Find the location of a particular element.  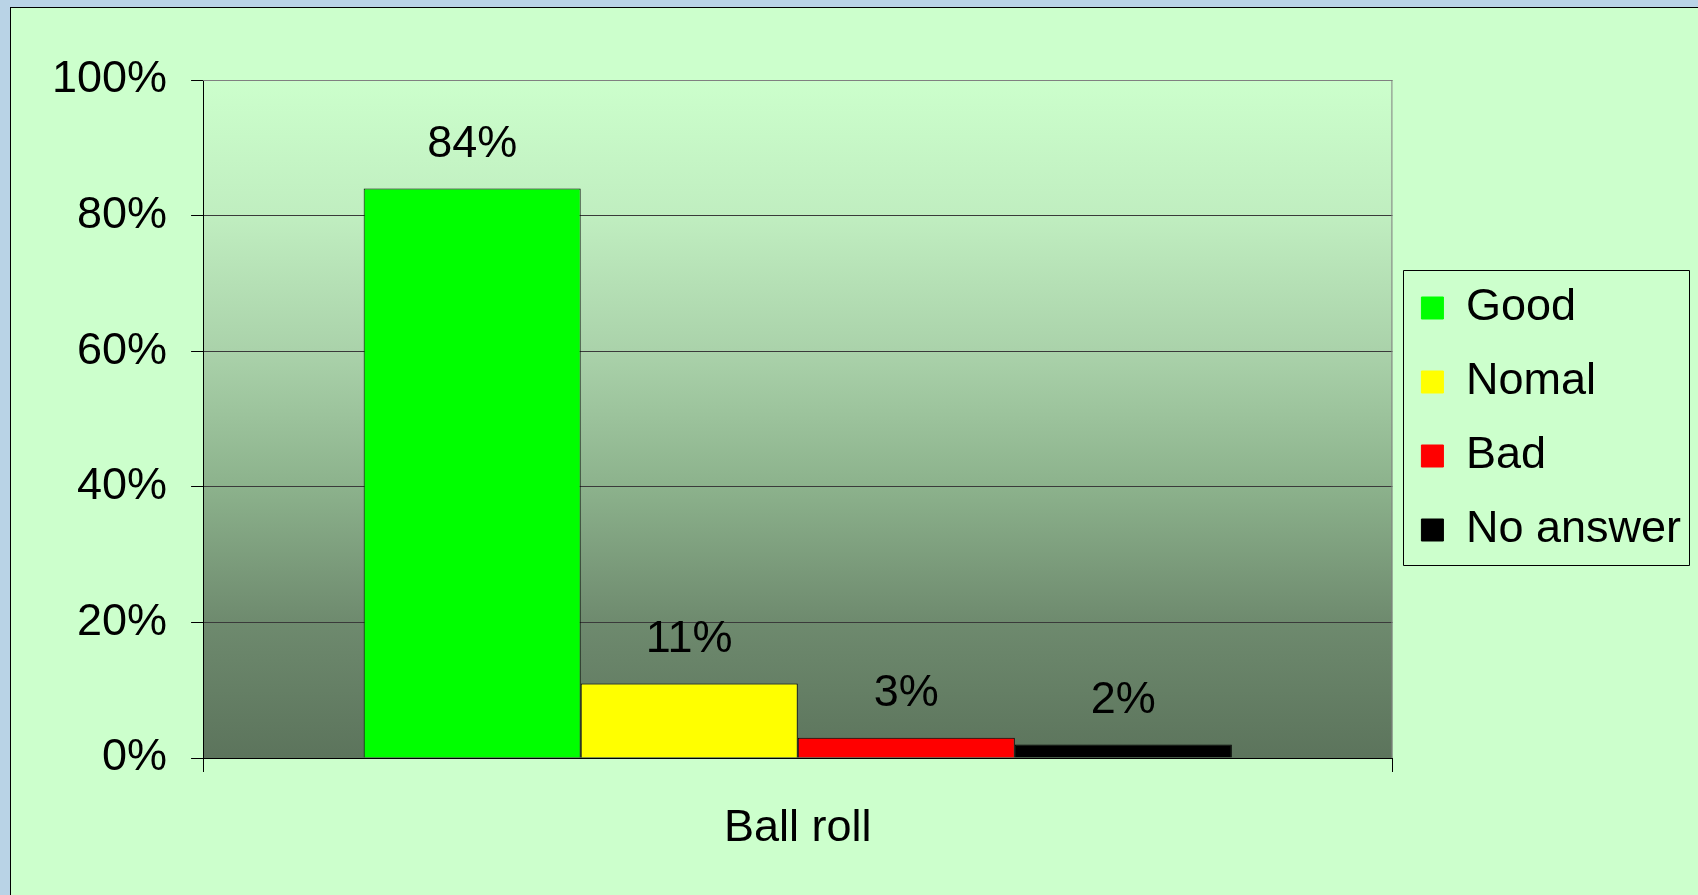

data-label: 84% is located at coordinates (472, 141).